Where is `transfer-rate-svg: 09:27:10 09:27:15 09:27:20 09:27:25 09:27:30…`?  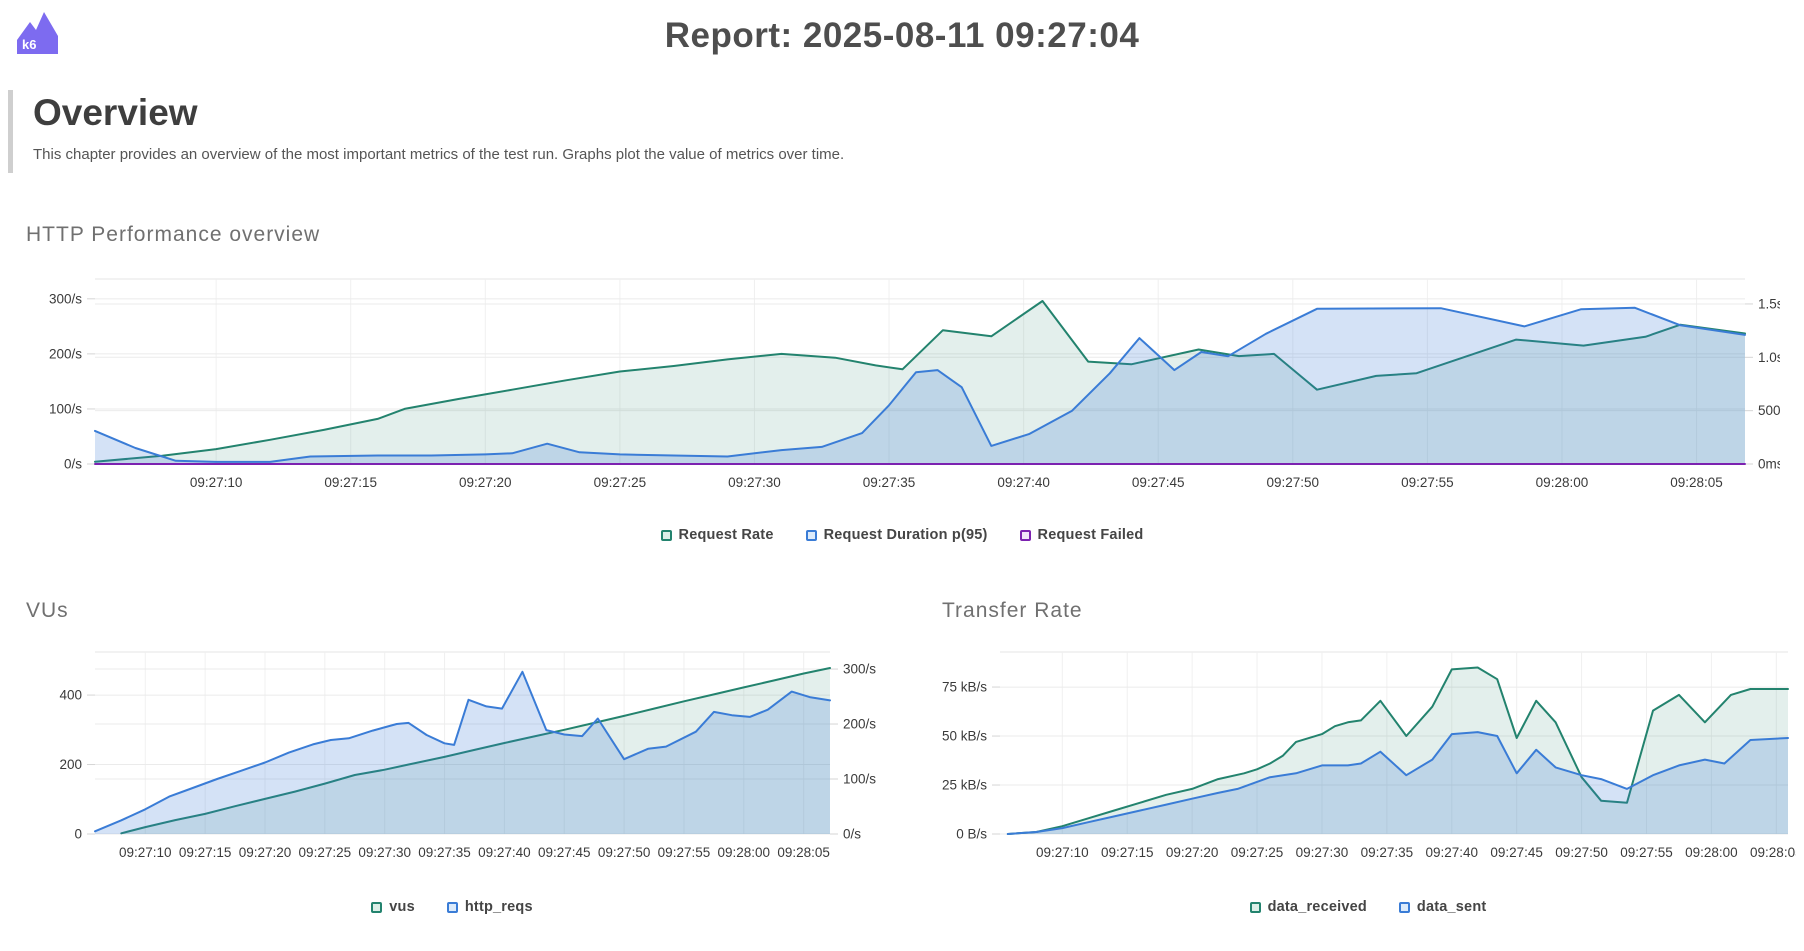 transfer-rate-svg: 09:27:10 09:27:15 09:27:20 09:27:25 09:27:30… is located at coordinates (1369, 755).